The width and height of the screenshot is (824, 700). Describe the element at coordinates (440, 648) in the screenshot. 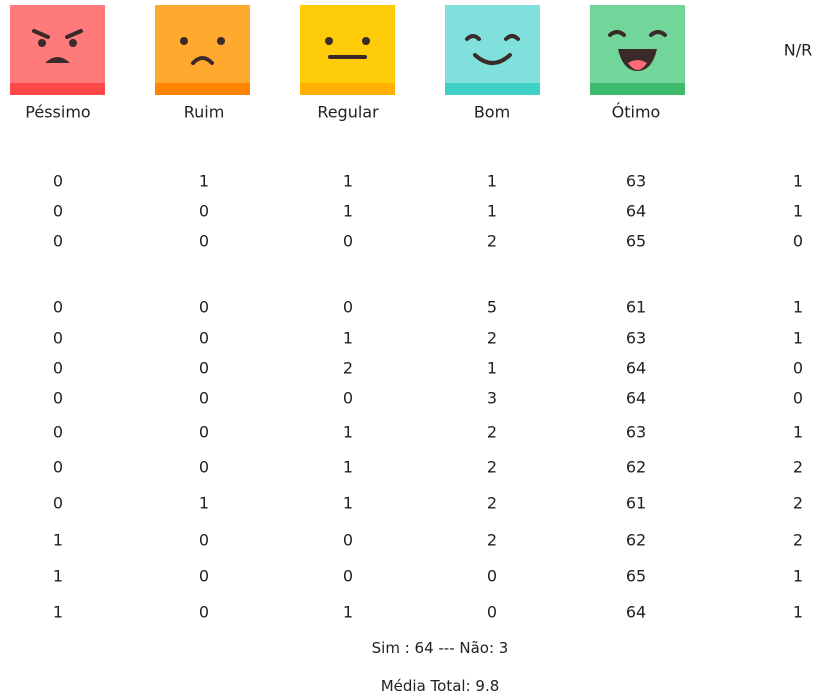

I see `summary: Sim : 64 --- Não: 3` at that location.